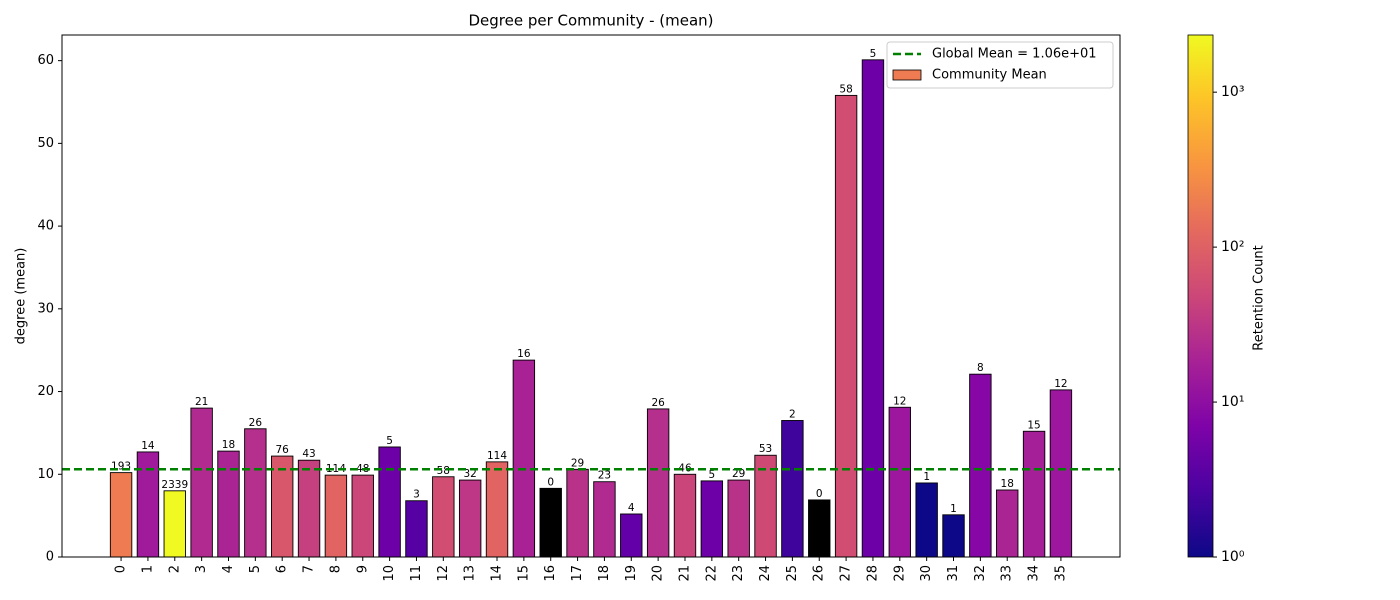 Image resolution: width=1400 pixels, height=600 pixels. Describe the element at coordinates (524, 354) in the screenshot. I see `count-label: 16` at that location.